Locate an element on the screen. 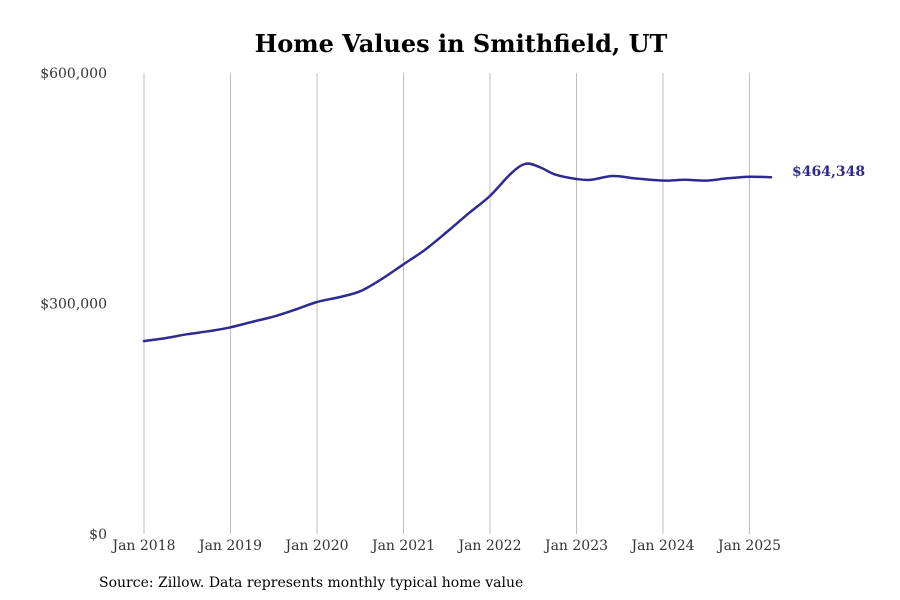 Image resolution: width=900 pixels, height=600 pixels. x-tick-label: Jan 2022 is located at coordinates (488, 546).